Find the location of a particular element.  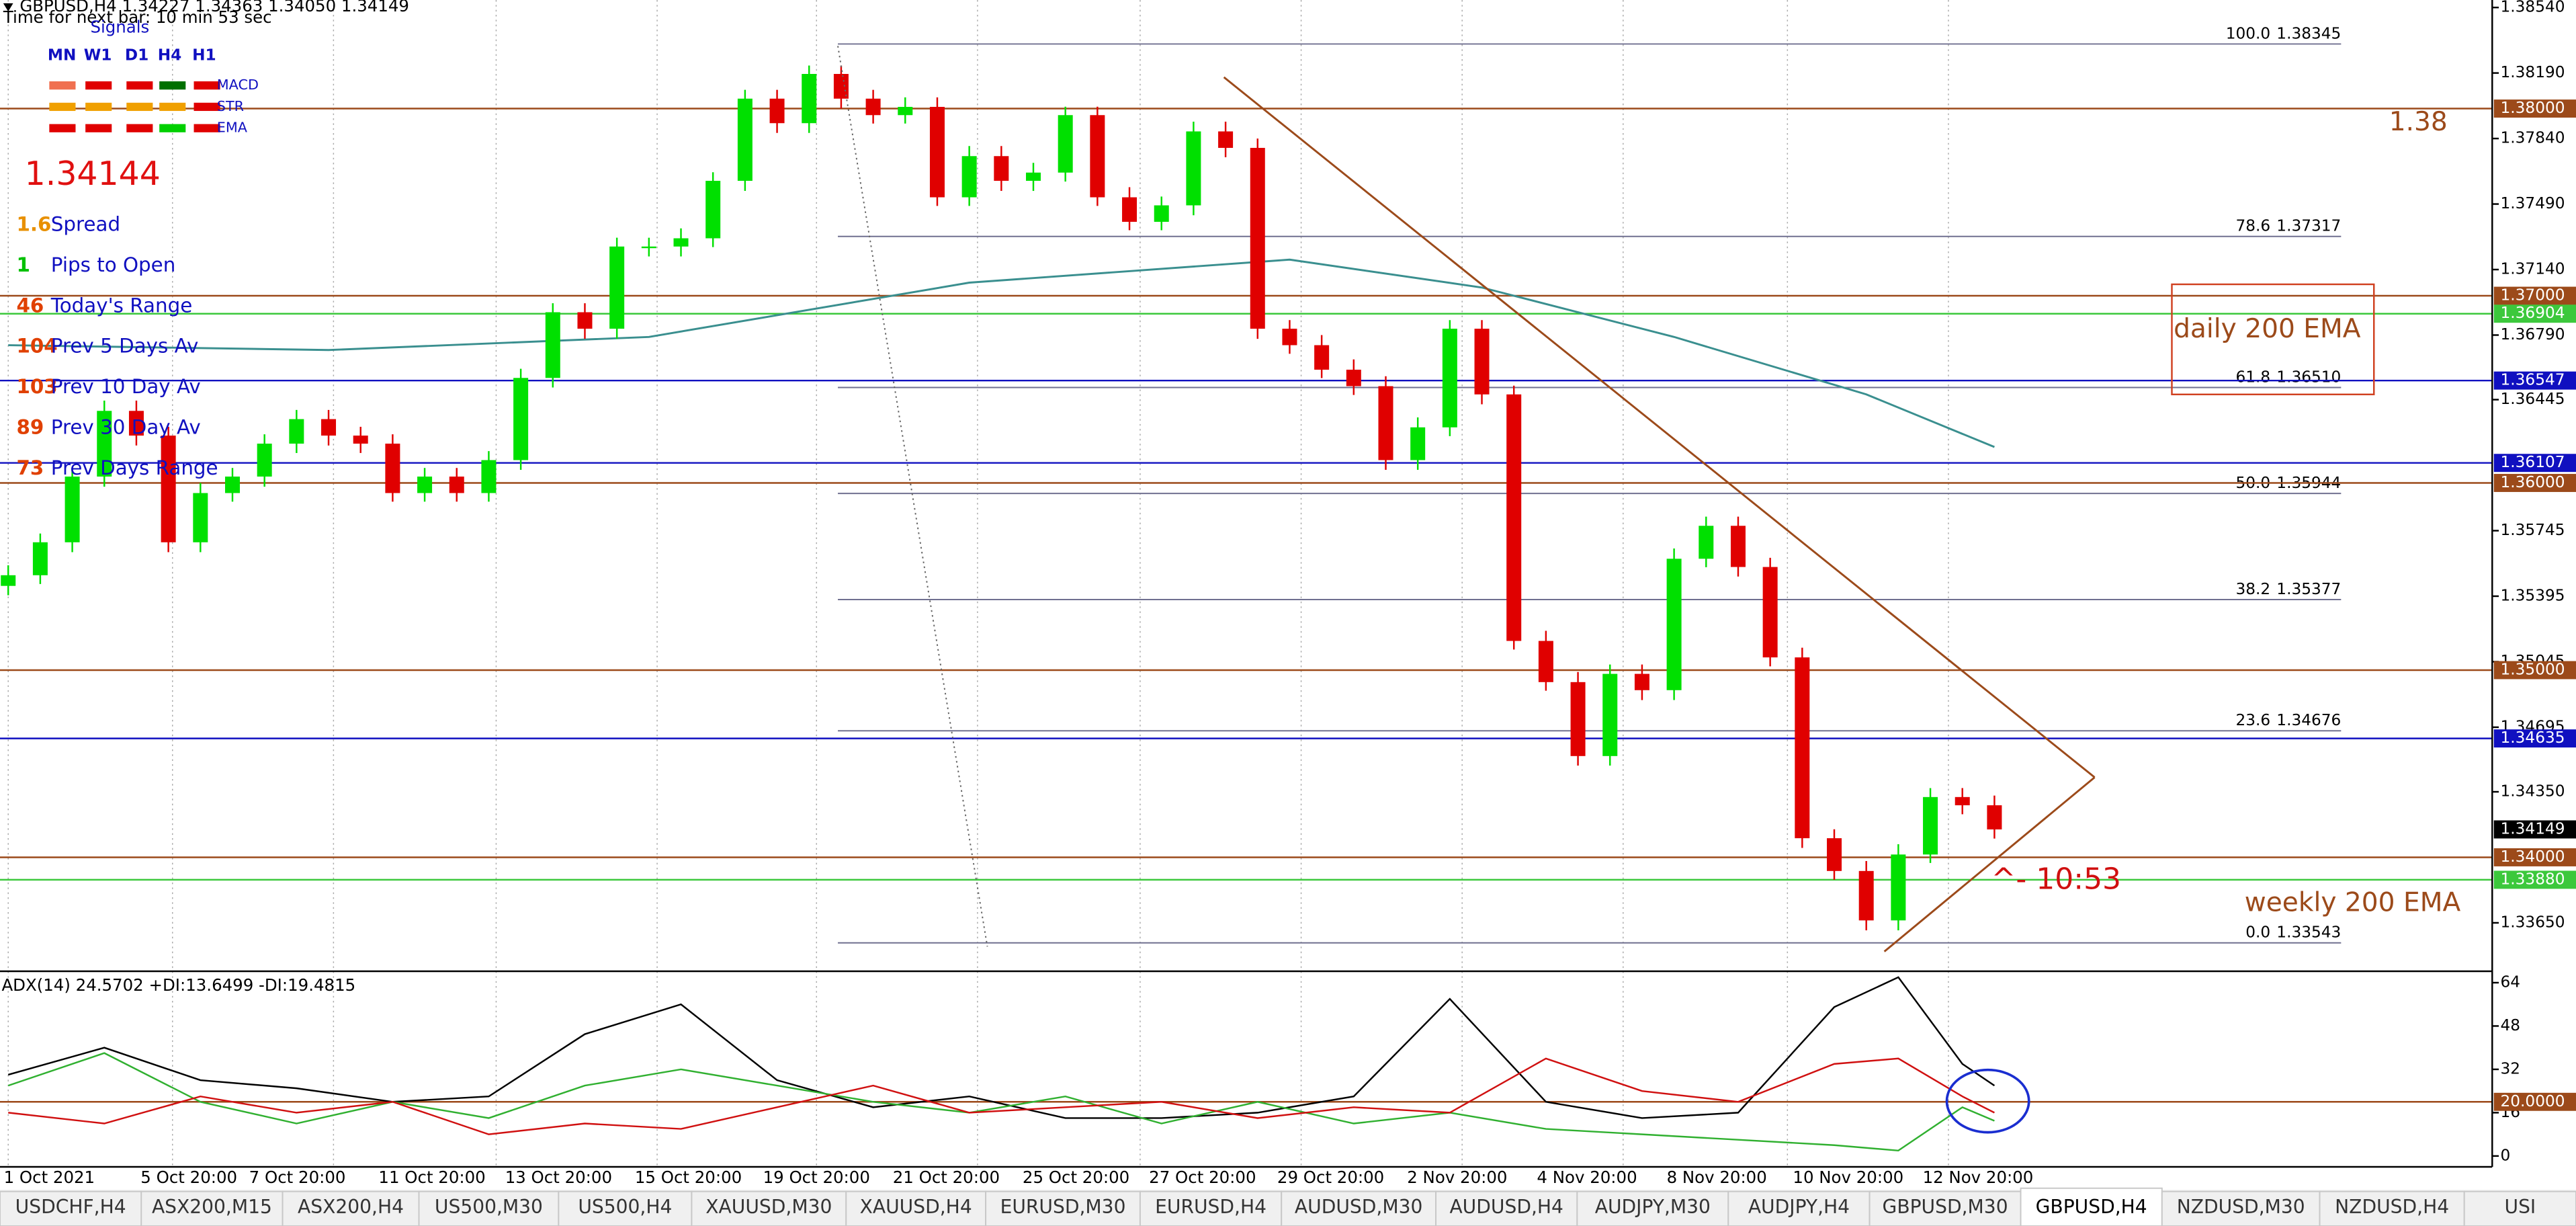

fibo-price: 1.37317 is located at coordinates (2308, 226).